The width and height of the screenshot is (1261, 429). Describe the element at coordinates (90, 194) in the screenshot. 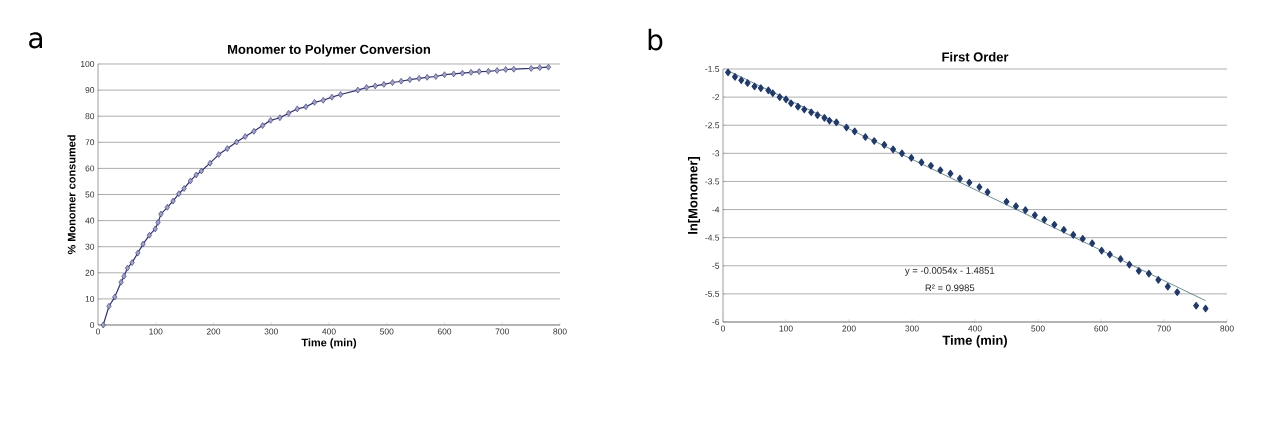

I see `y-tick-label: 50` at that location.